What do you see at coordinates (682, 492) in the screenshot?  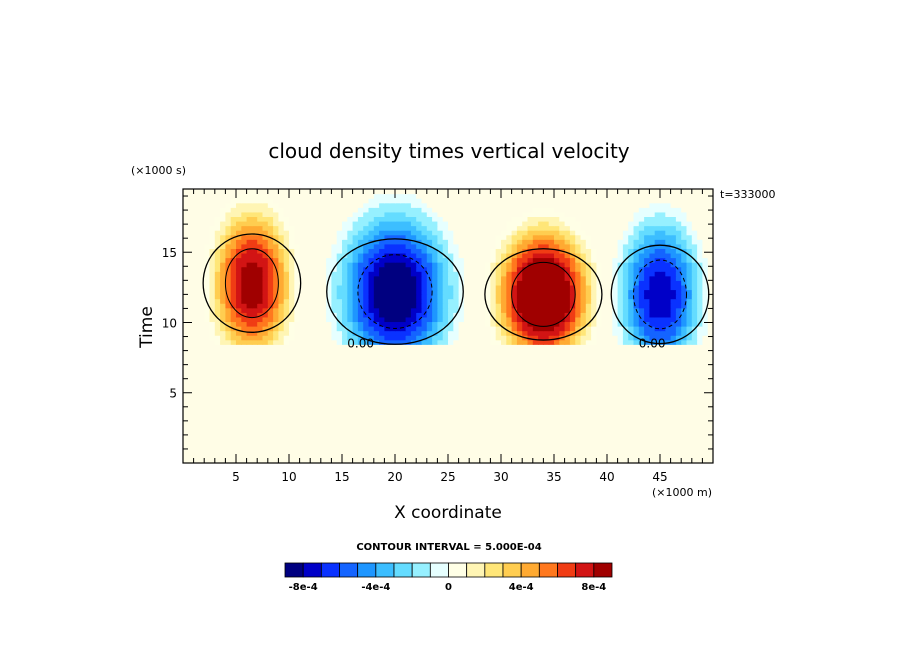 I see `x-axis-unit: (×1000 m)` at bounding box center [682, 492].